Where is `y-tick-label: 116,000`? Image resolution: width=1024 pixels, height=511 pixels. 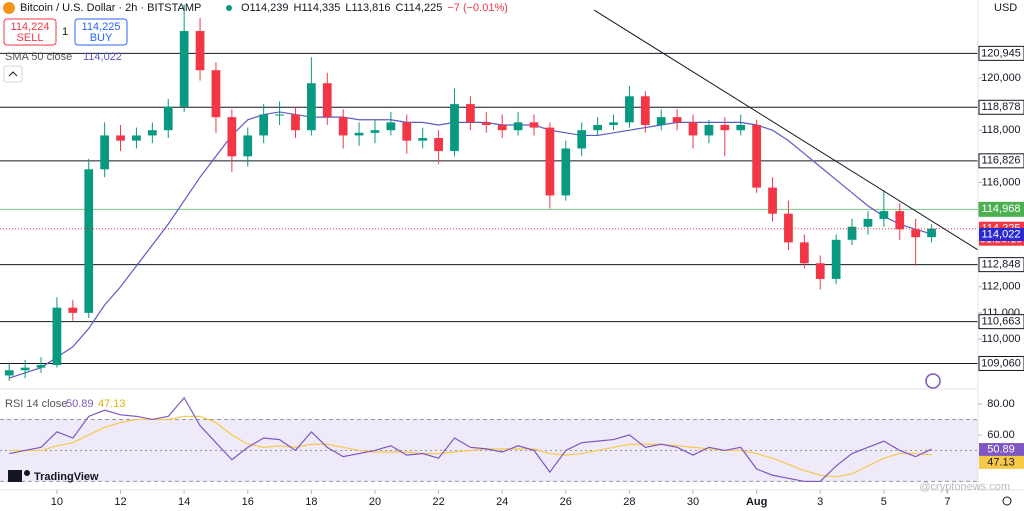
y-tick-label: 116,000 is located at coordinates (1001, 182).